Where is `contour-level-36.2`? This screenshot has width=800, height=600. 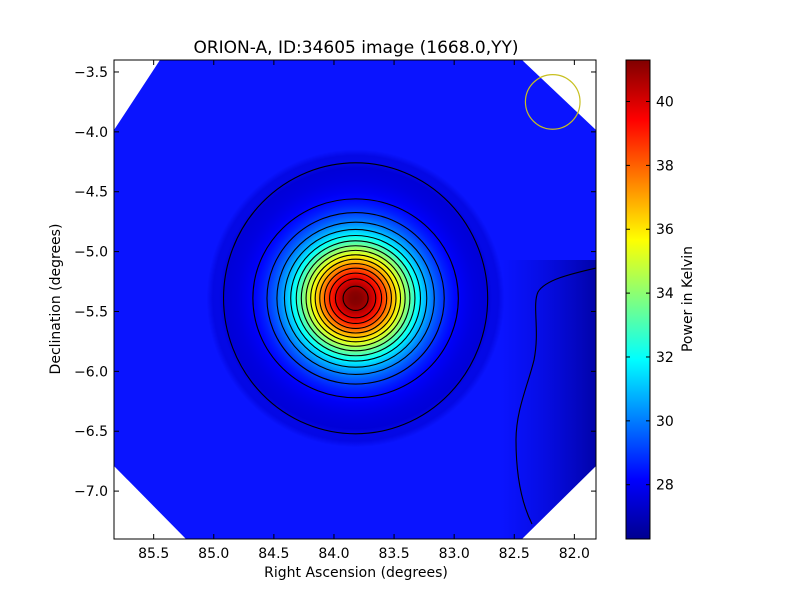
contour-level-36.2 is located at coordinates (355, 298).